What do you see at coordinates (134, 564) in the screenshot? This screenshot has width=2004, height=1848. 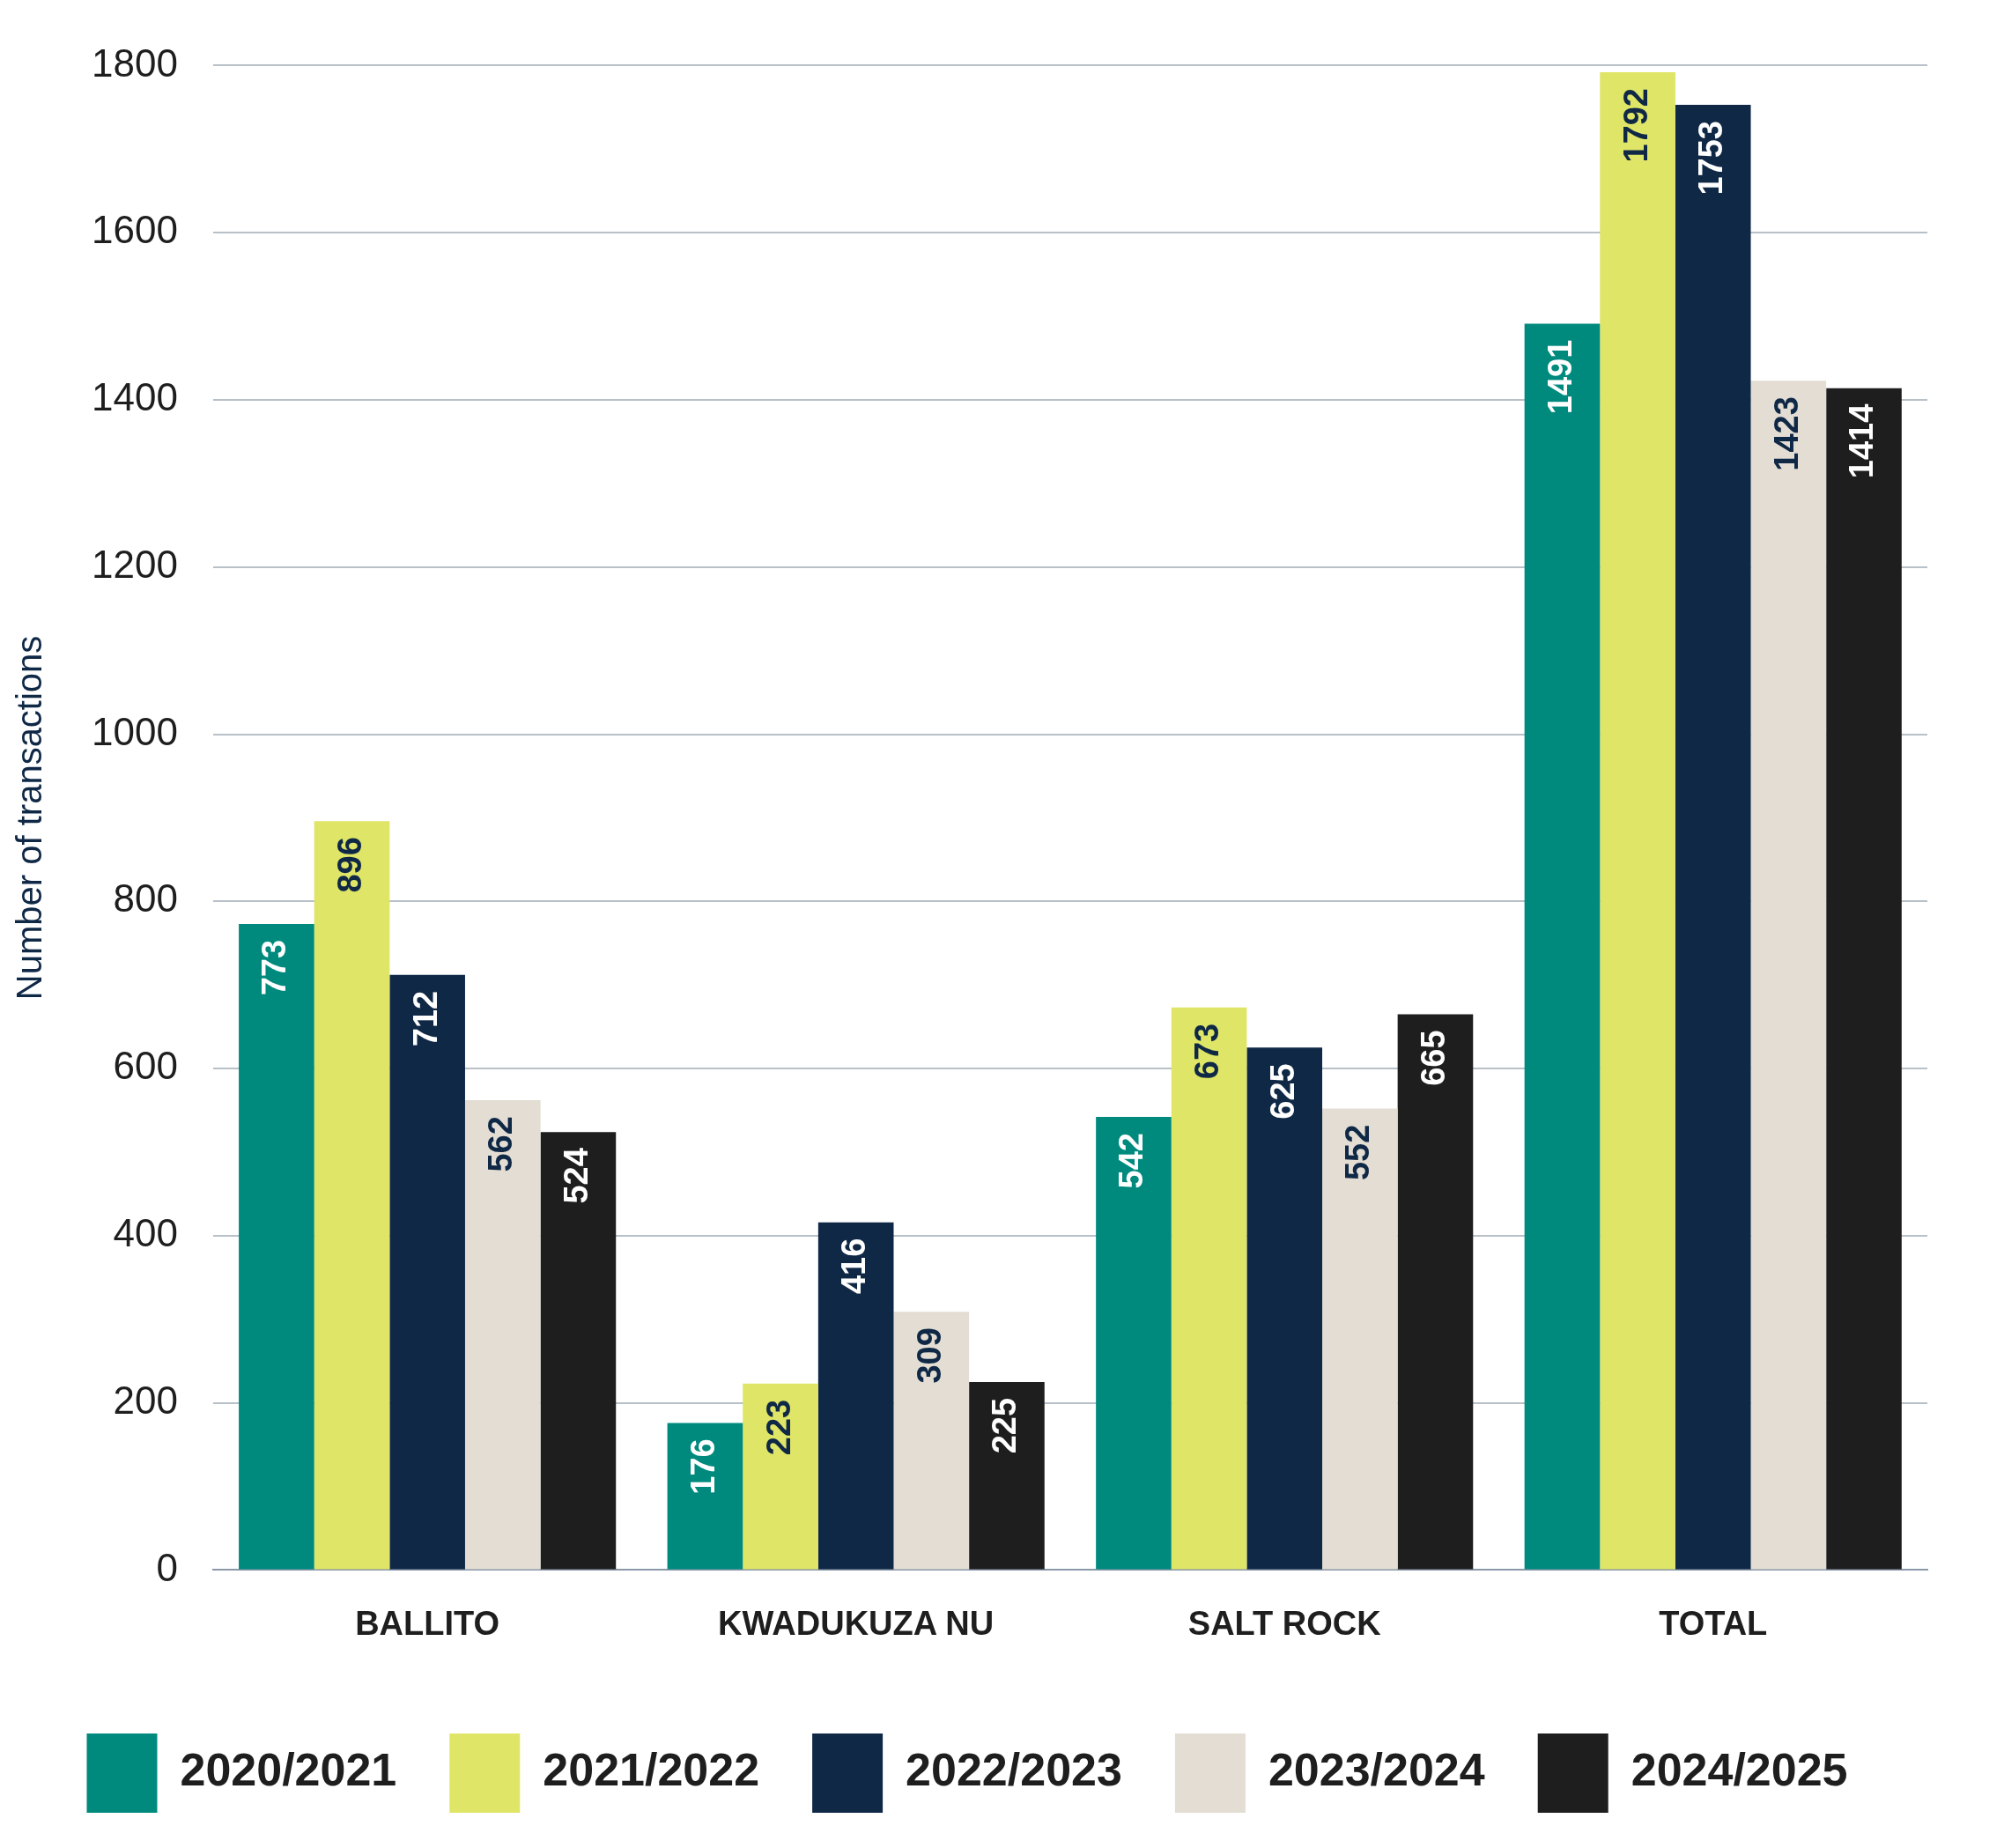 I see `y-tick-label: 1200` at bounding box center [134, 564].